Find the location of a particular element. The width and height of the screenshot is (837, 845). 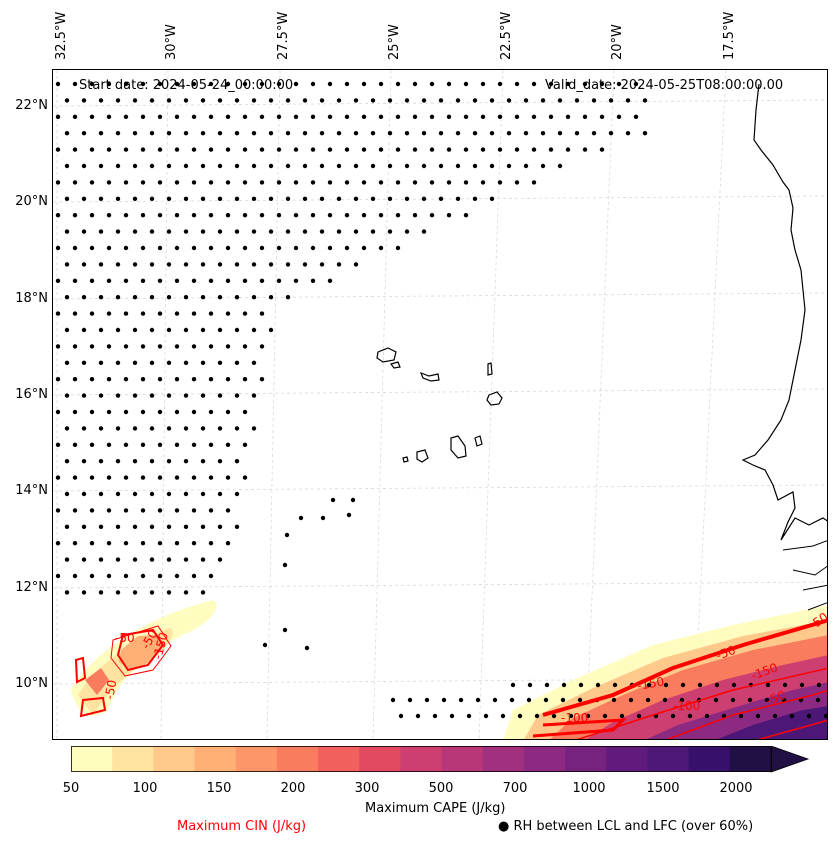

colorbar-tick: 150 is located at coordinates (219, 788).